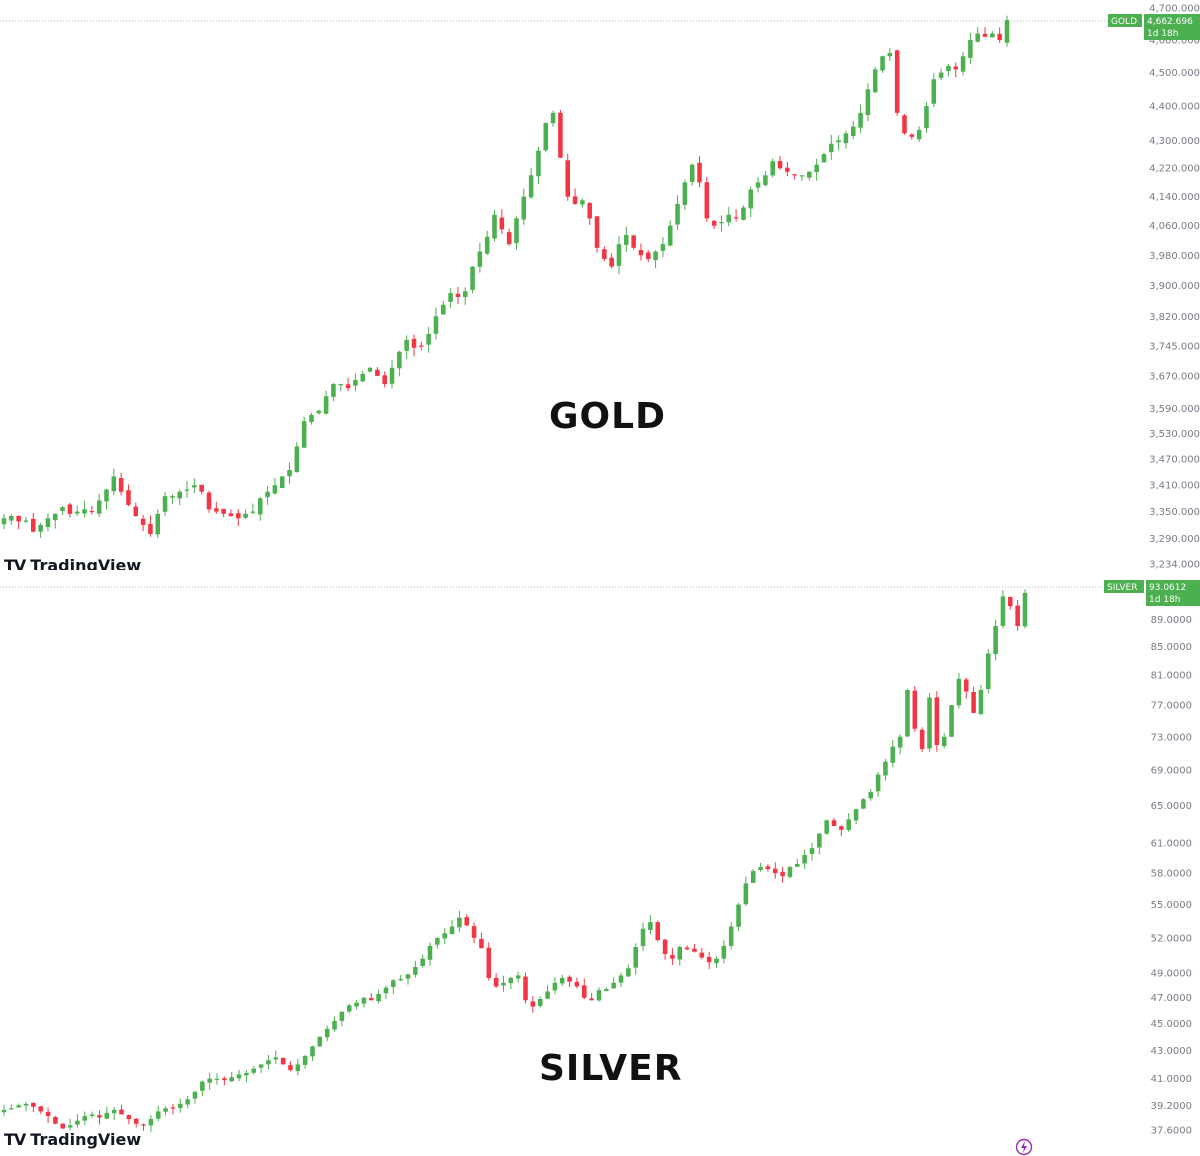  Describe the element at coordinates (1174, 434) in the screenshot. I see `y-axis-tick-label: 3,530.000` at that location.